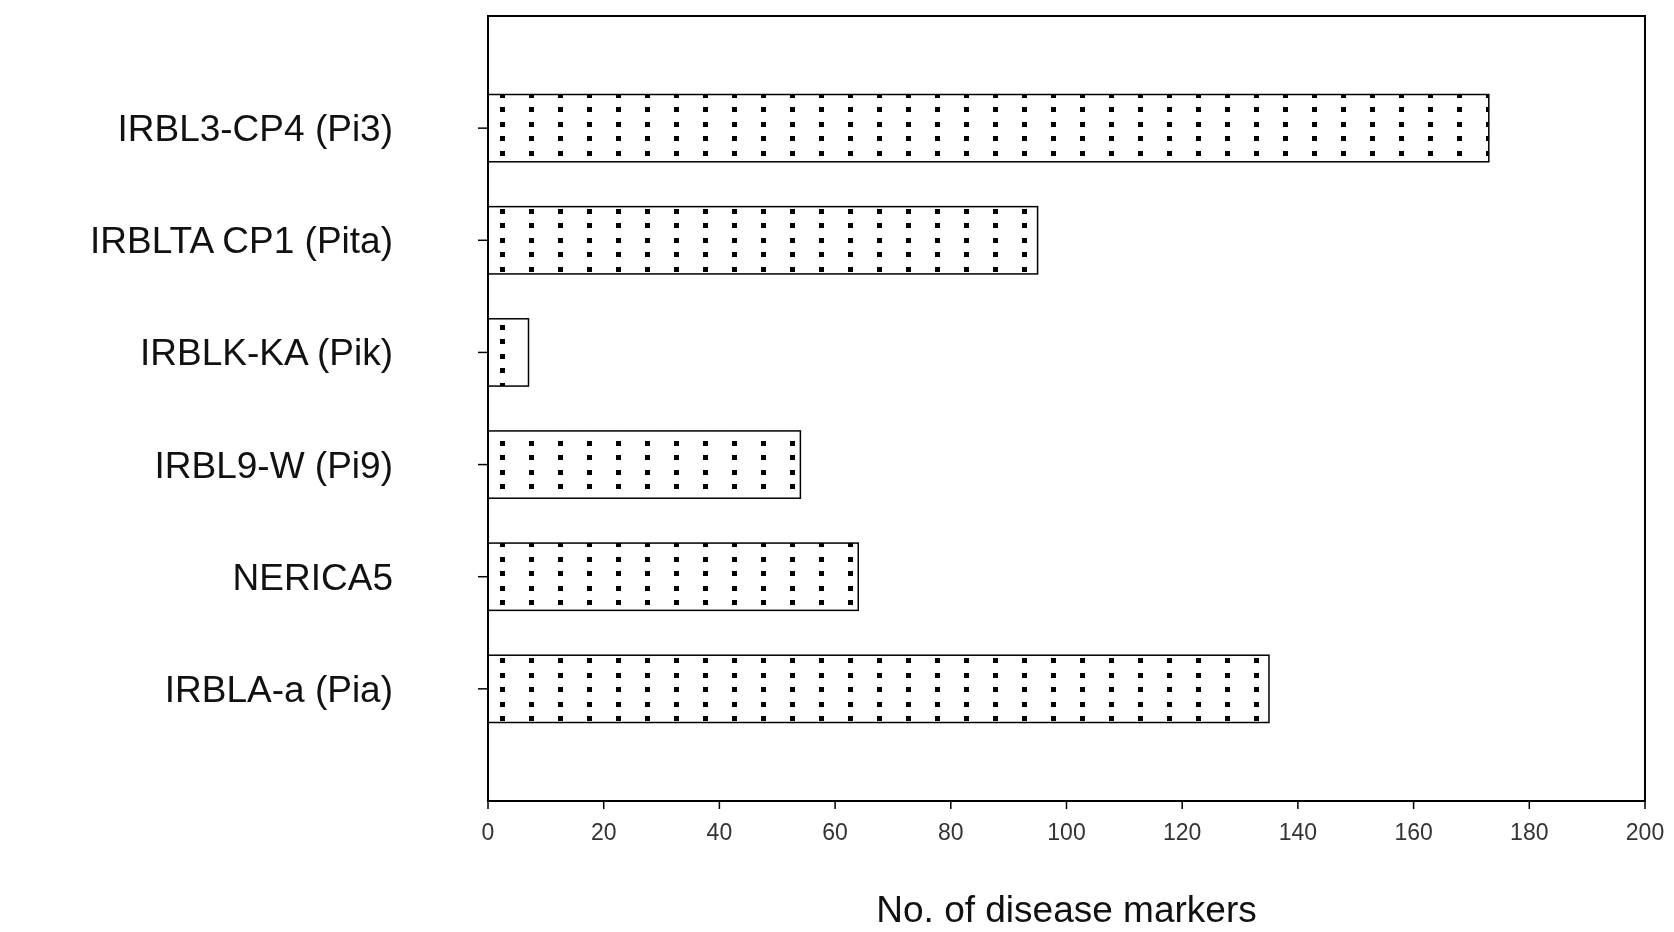  Describe the element at coordinates (1529, 832) in the screenshot. I see `x-tick-label: 180` at that location.